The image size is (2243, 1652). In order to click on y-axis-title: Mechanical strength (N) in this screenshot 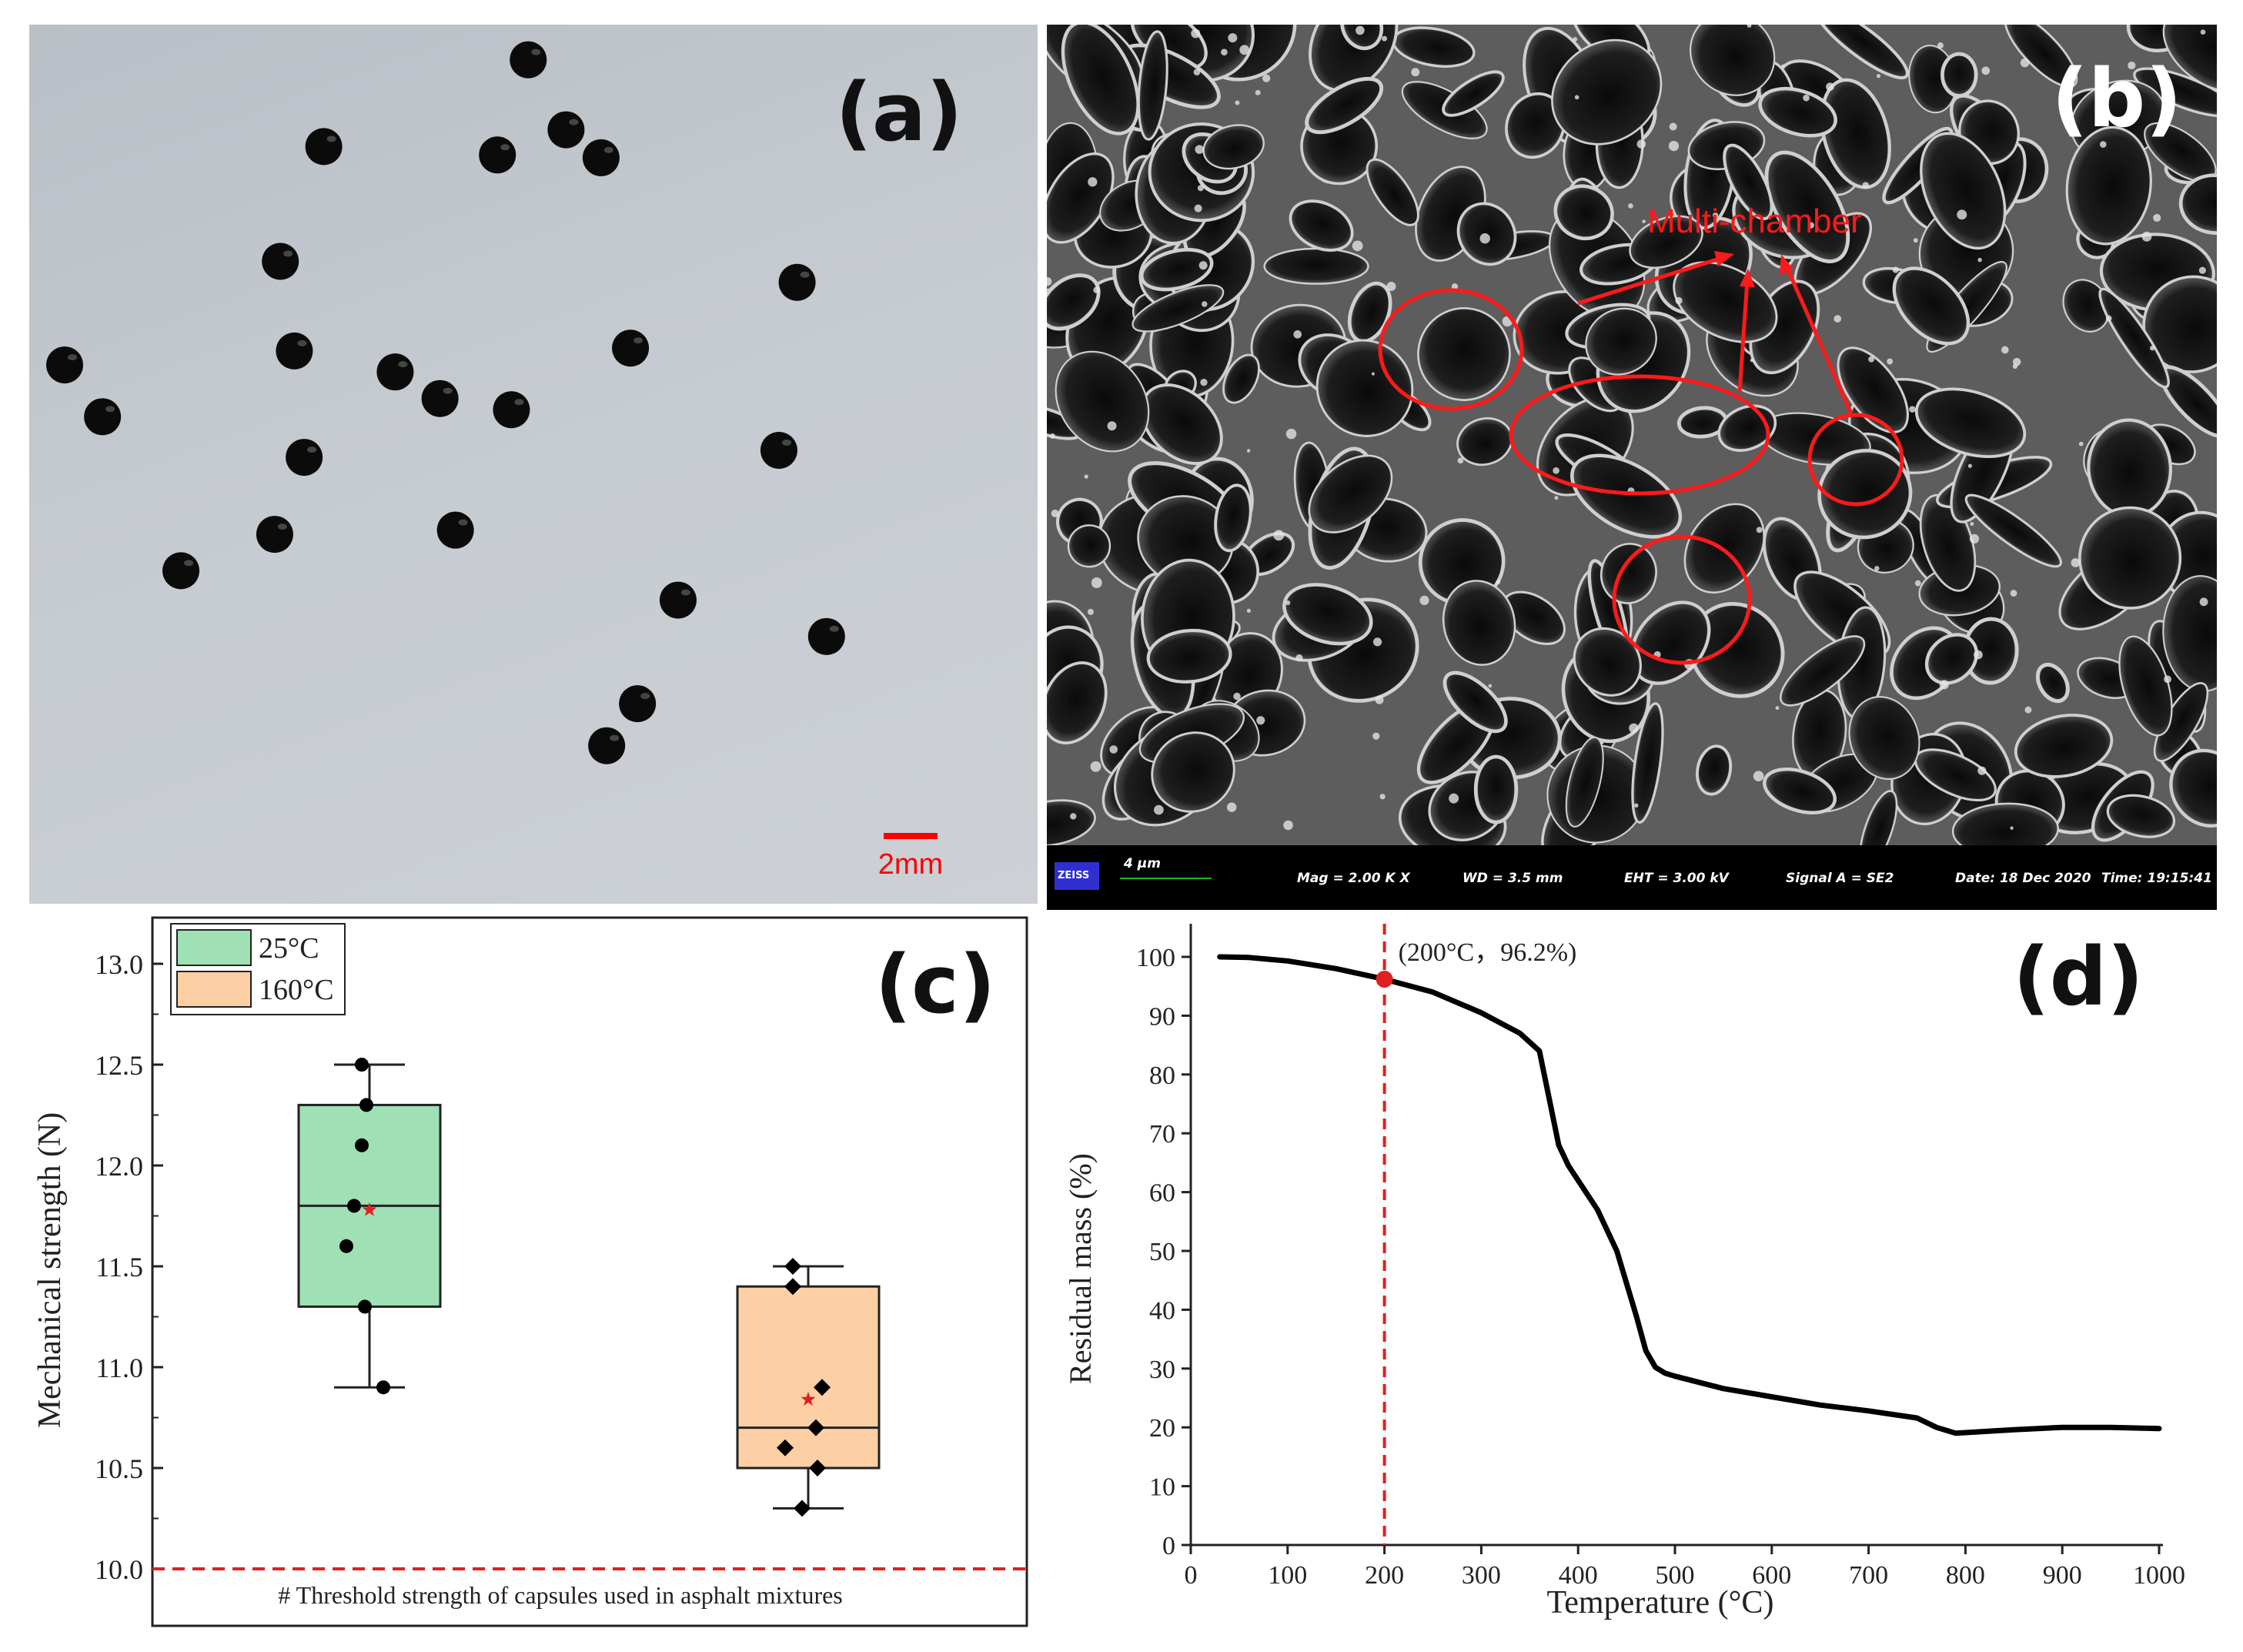, I will do `click(50, 1270)`.